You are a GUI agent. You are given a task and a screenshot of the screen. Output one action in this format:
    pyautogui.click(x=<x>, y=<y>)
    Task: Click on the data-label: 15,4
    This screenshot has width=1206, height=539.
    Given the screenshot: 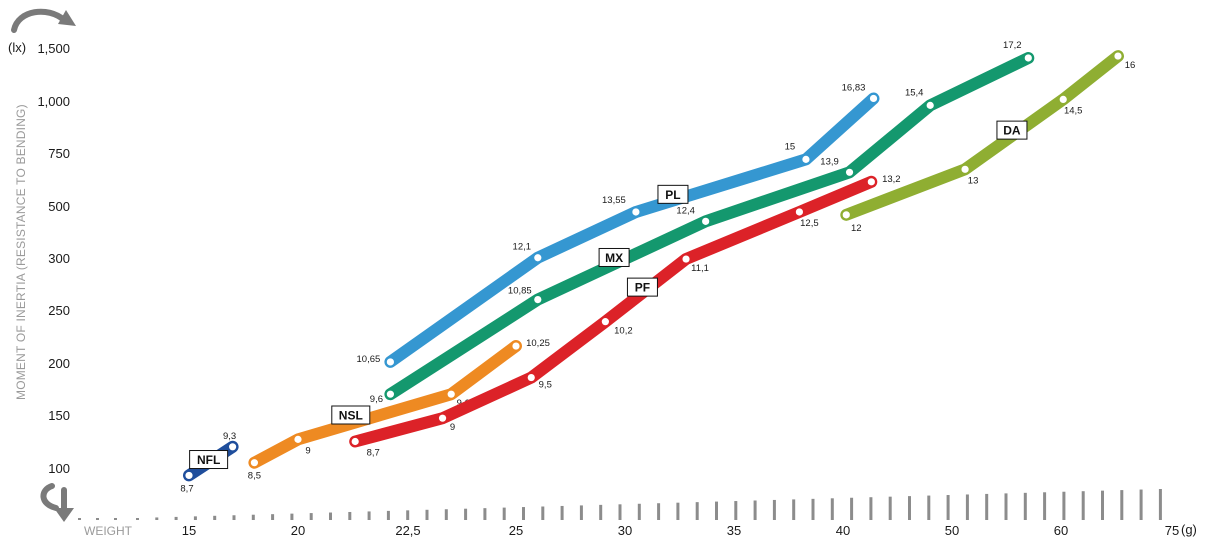 What is the action you would take?
    pyautogui.click(x=914, y=92)
    